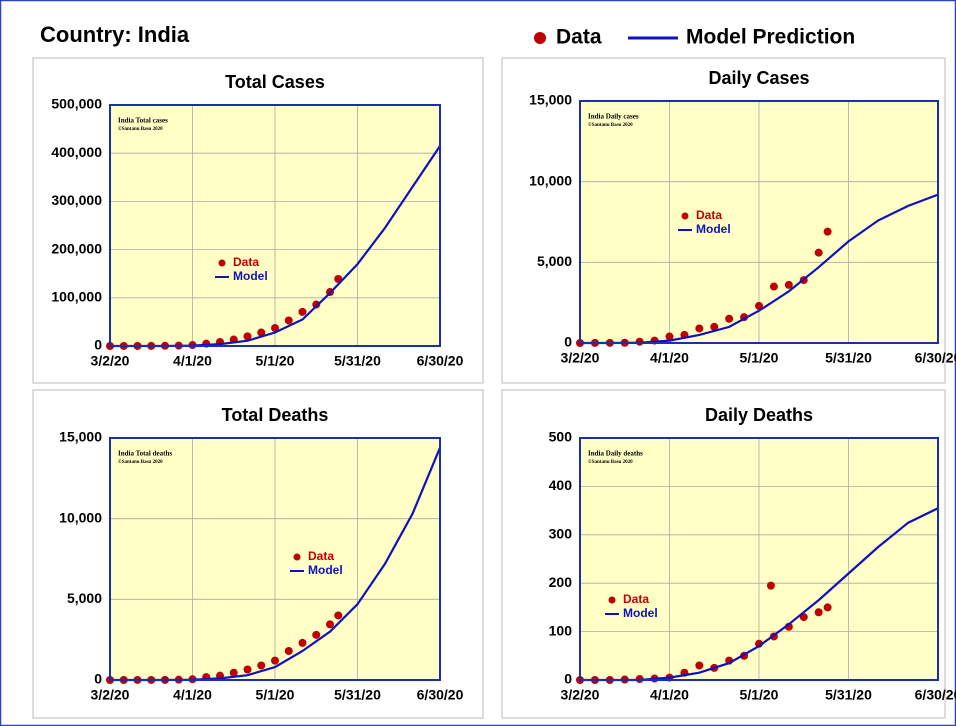 The height and width of the screenshot is (726, 956). Describe the element at coordinates (759, 415) in the screenshot. I see `chart-title: Daily Deaths` at that location.